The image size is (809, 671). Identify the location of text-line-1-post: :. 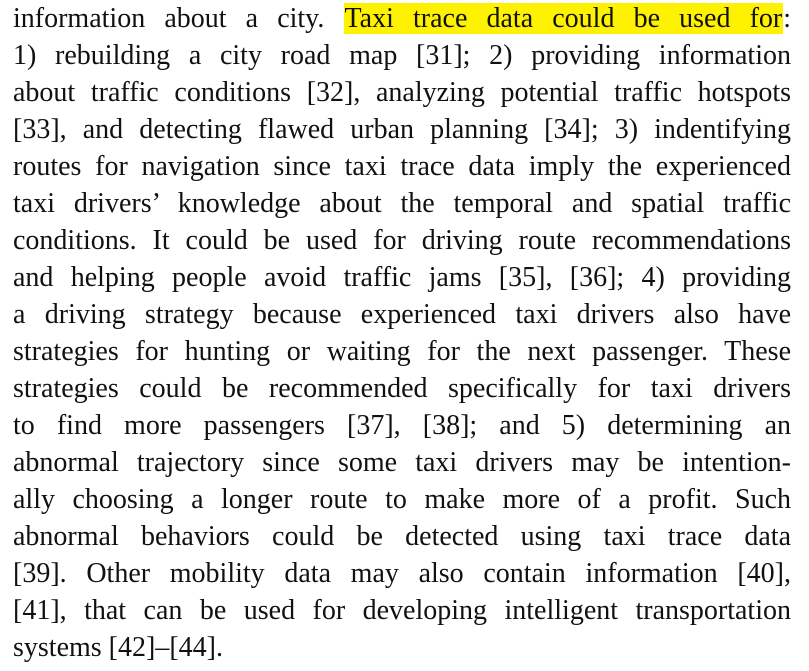
(787, 18).